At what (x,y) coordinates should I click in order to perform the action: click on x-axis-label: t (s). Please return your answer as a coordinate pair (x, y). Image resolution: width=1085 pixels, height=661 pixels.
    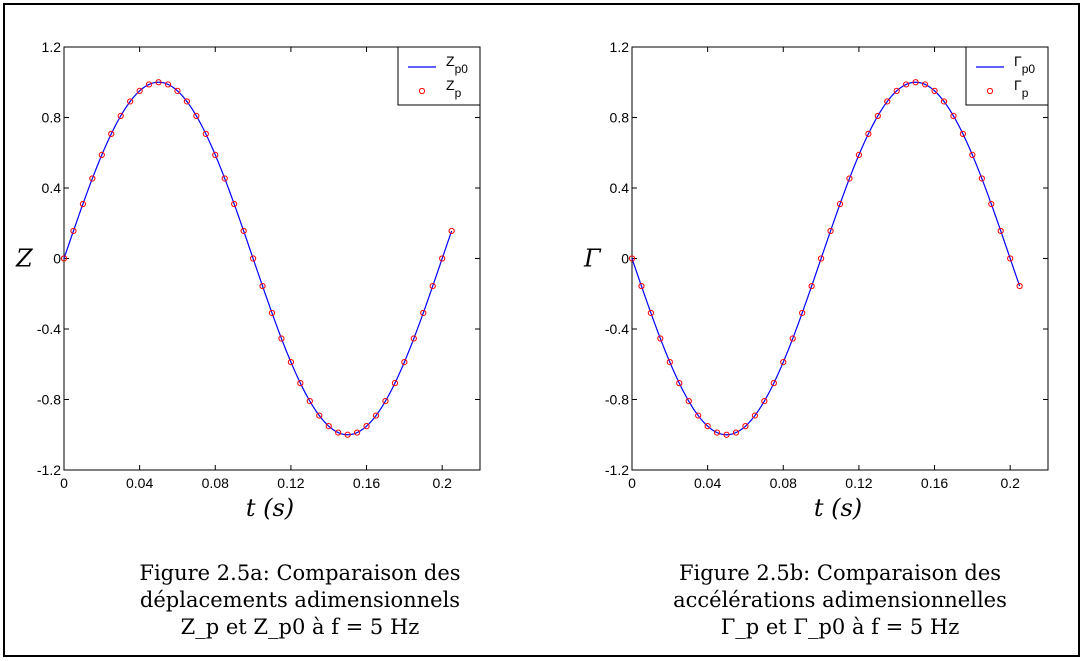
    Looking at the image, I should click on (838, 508).